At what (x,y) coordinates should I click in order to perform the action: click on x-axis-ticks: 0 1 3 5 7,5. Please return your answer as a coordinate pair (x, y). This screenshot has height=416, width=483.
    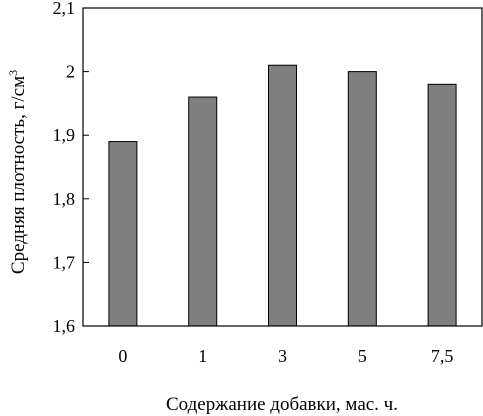
    Looking at the image, I should click on (285, 356).